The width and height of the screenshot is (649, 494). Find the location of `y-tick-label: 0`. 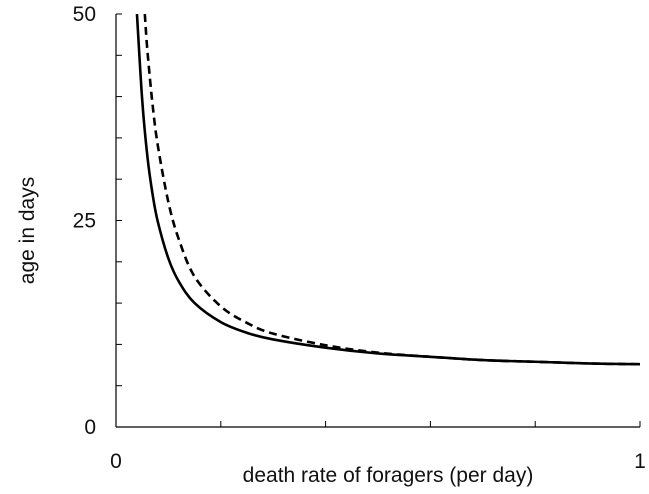

y-tick-label: 0 is located at coordinates (90, 427).